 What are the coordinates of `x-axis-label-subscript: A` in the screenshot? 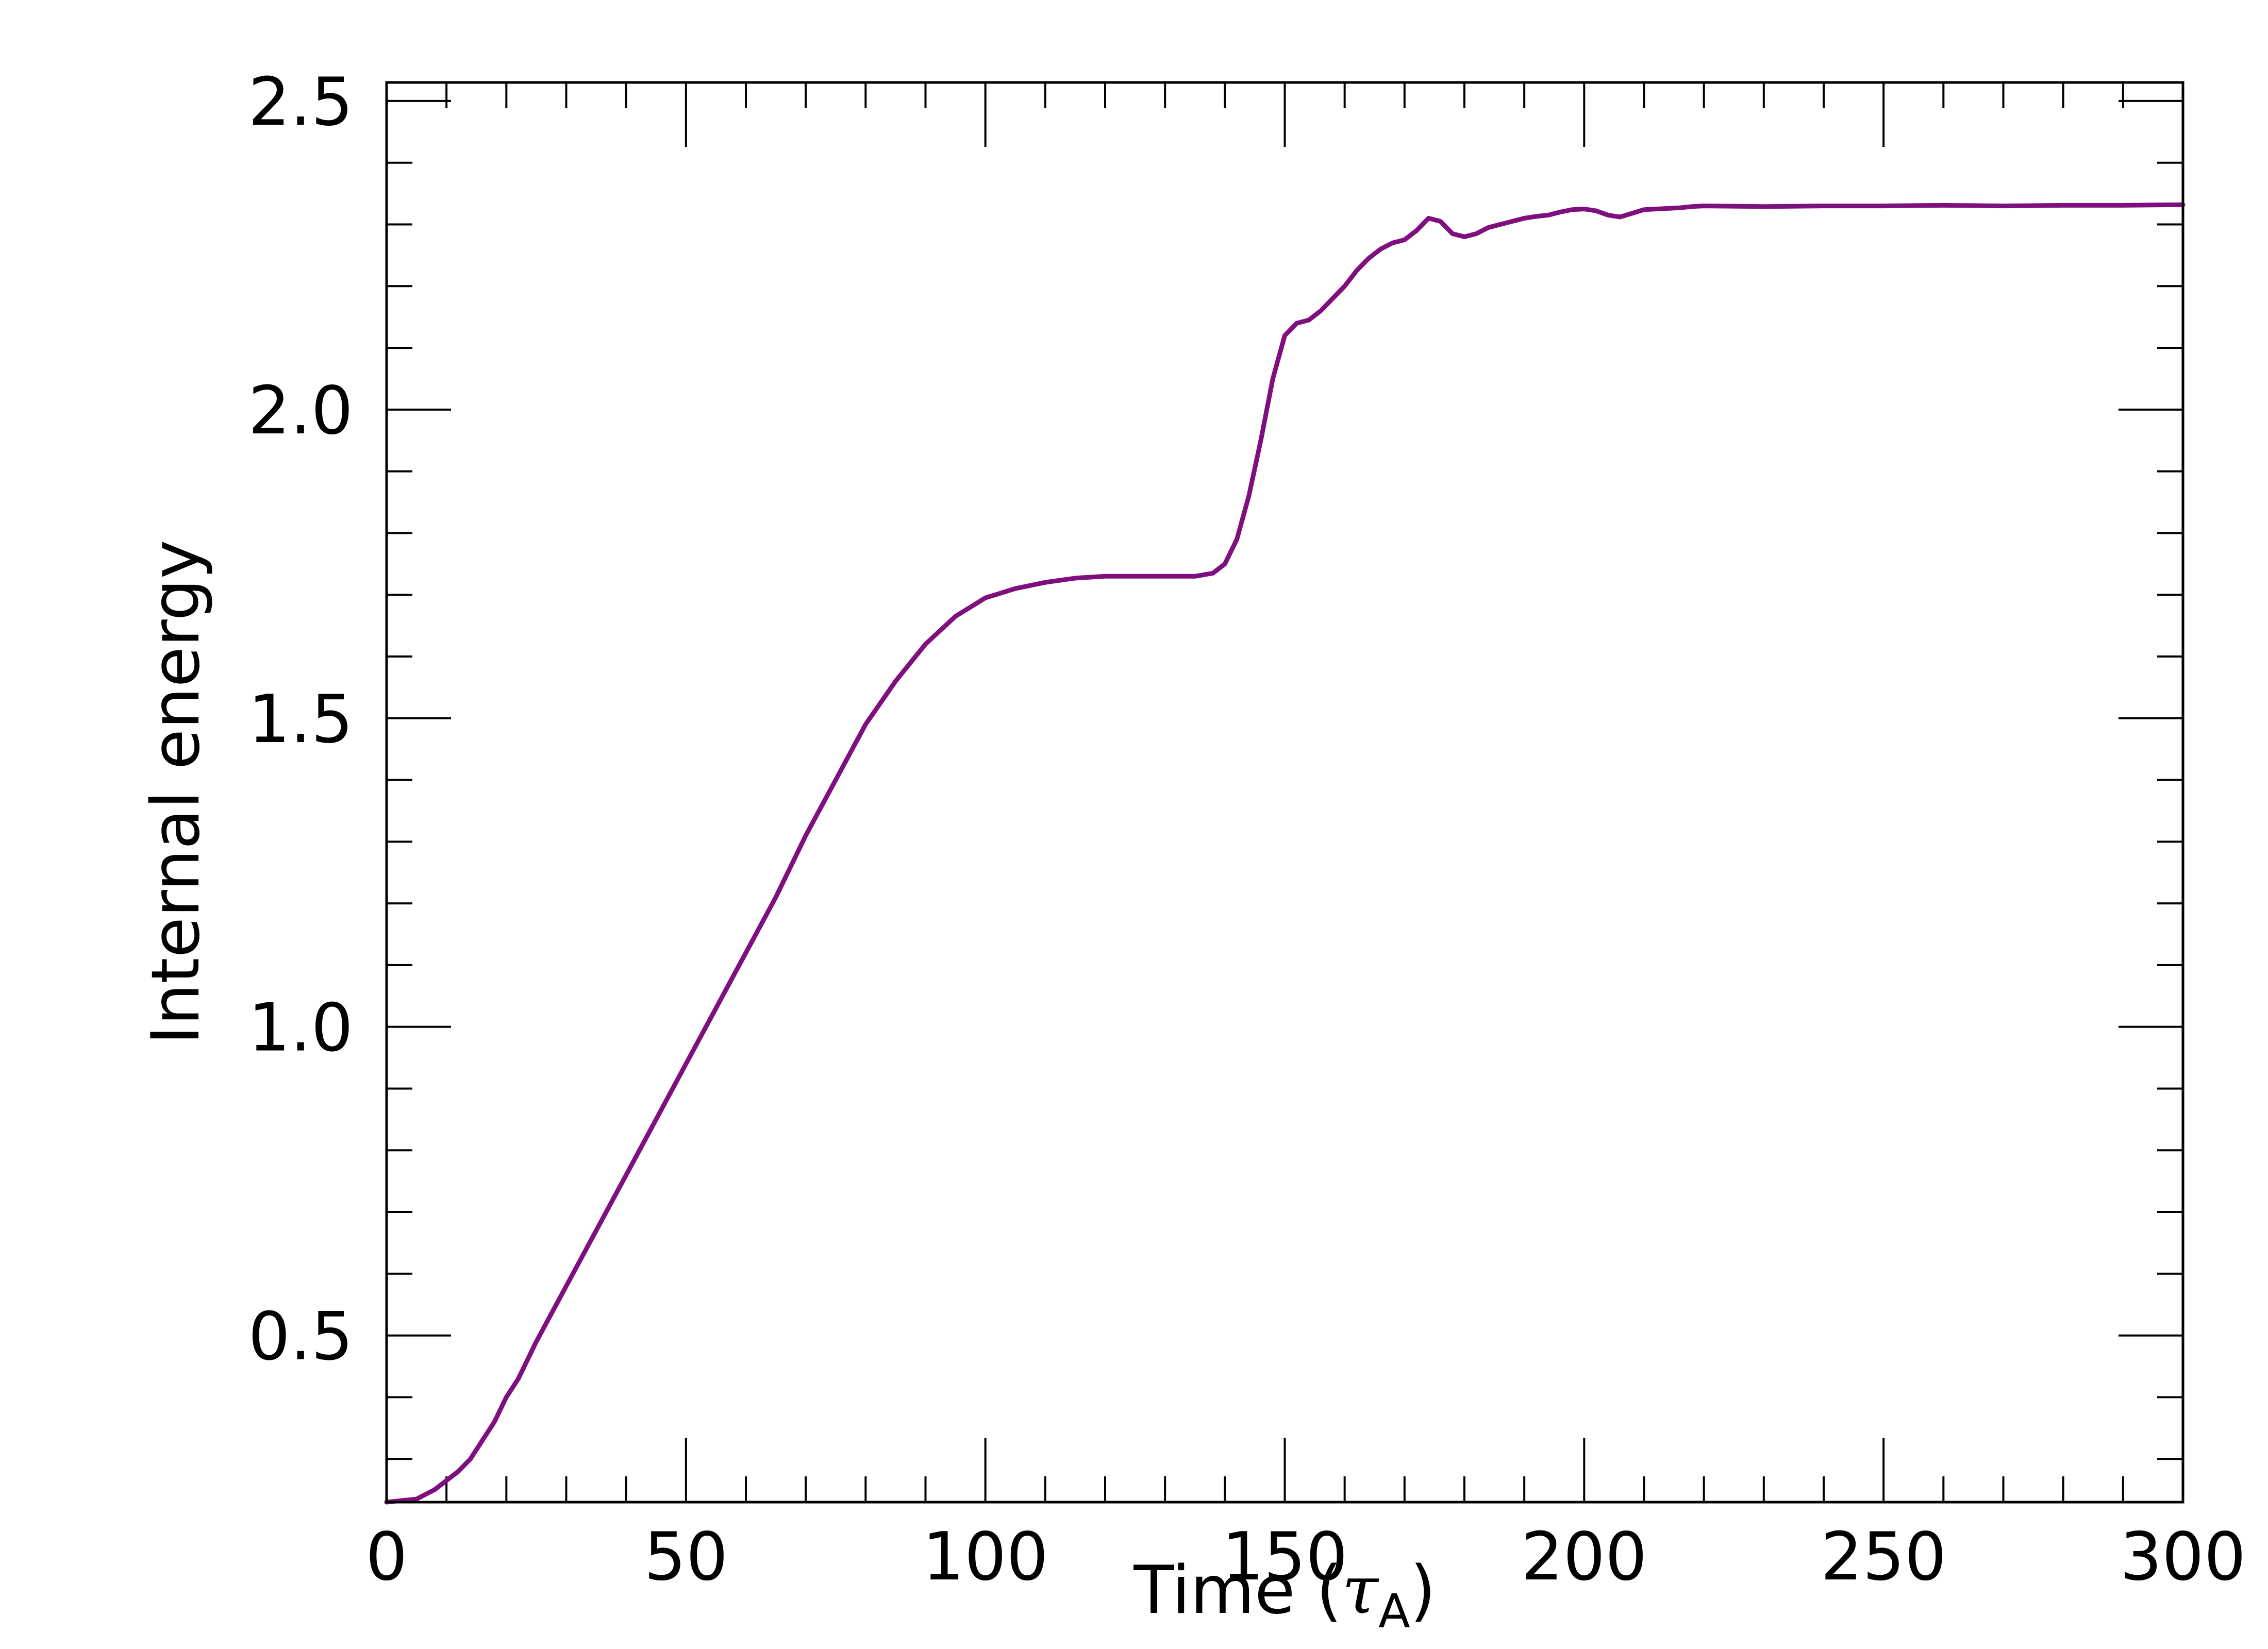 It's located at (1394, 1612).